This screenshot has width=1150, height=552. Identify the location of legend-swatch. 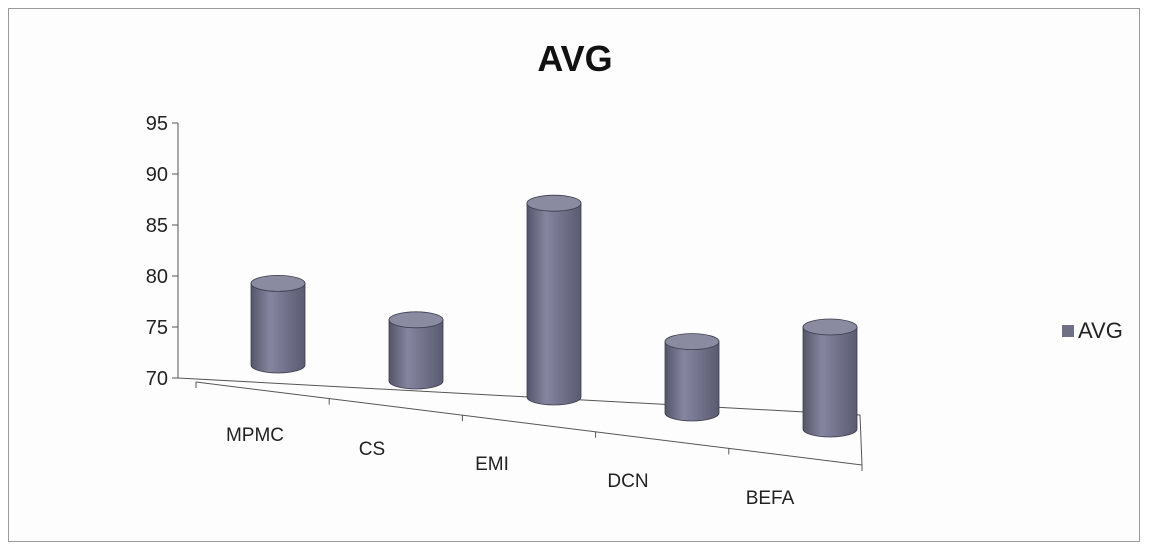
(1068, 331).